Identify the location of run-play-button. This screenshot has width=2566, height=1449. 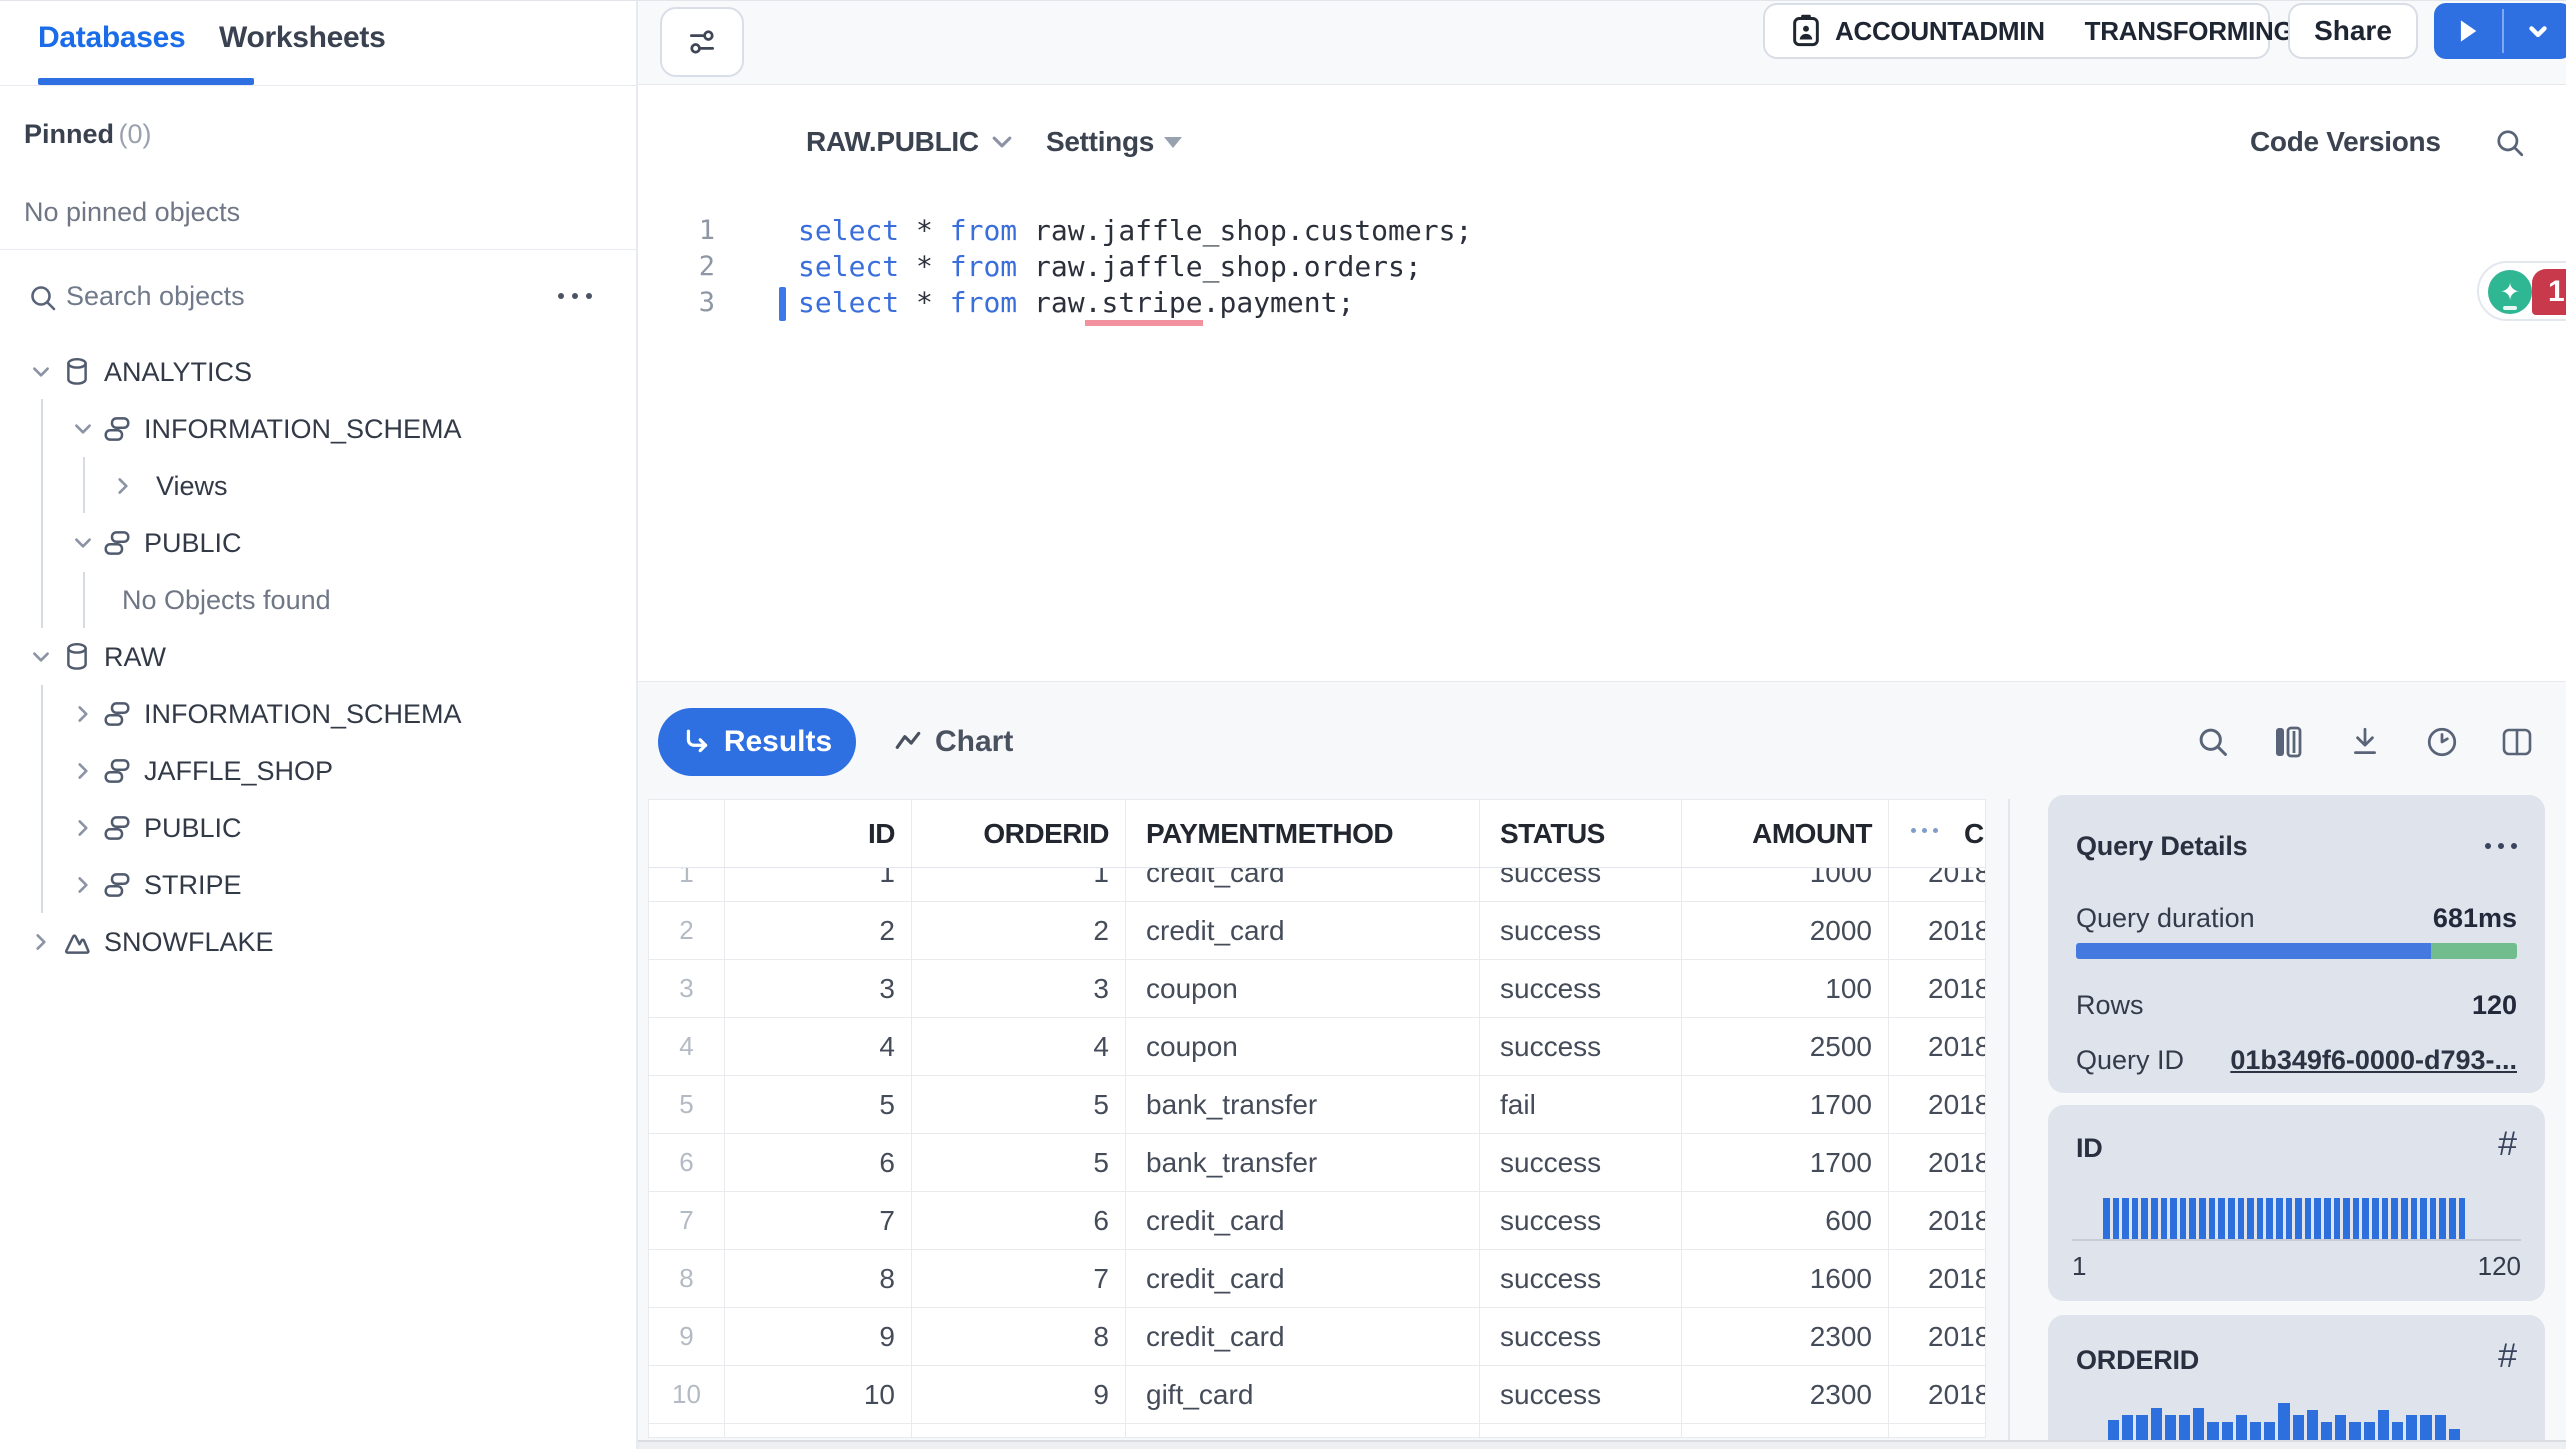
(2468, 31).